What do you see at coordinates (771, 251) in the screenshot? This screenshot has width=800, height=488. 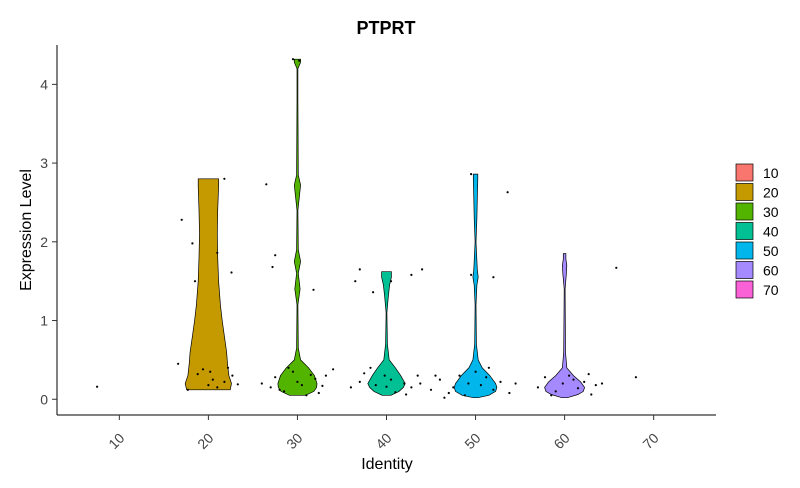 I see `legend-label: 50` at bounding box center [771, 251].